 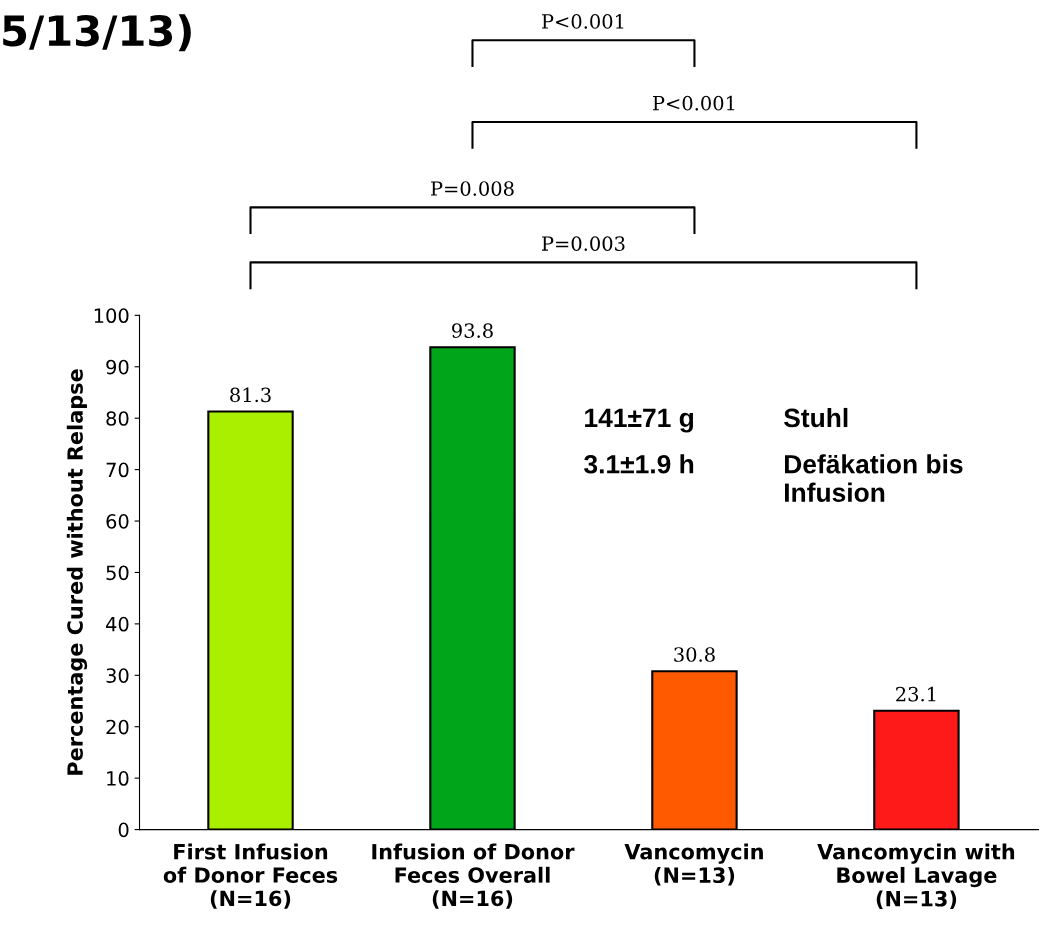 What do you see at coordinates (117, 573) in the screenshot?
I see `y-tick-label: 50` at bounding box center [117, 573].